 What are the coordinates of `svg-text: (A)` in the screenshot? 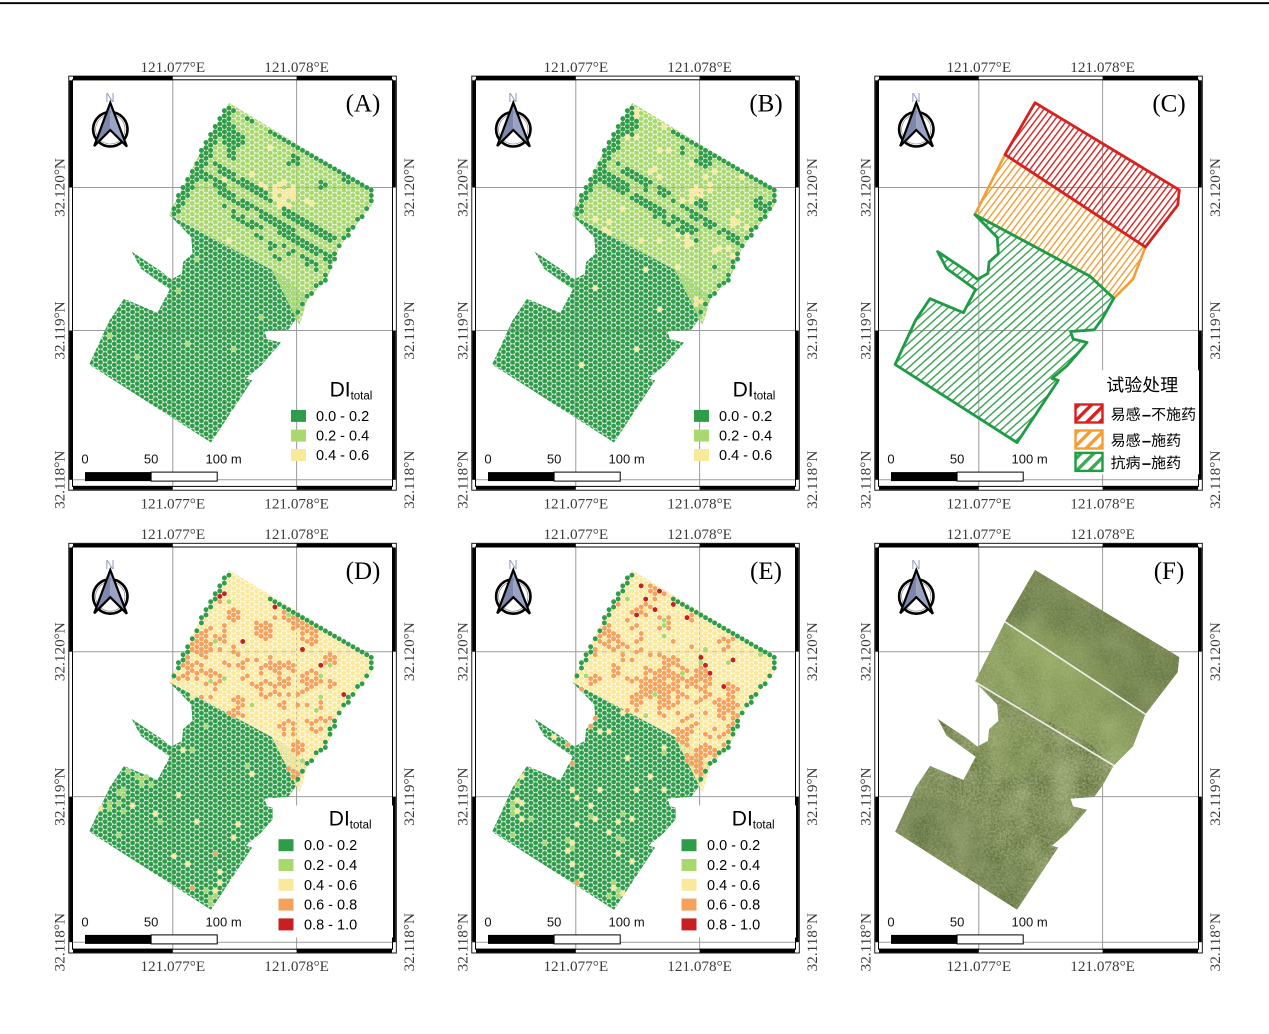 It's located at (363, 104).